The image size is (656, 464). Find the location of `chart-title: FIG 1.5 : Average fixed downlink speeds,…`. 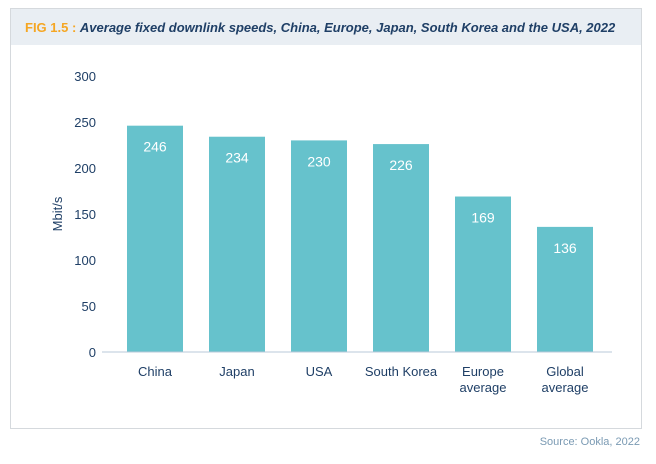

chart-title: FIG 1.5 : Average fixed downlink speeds,… is located at coordinates (320, 27).